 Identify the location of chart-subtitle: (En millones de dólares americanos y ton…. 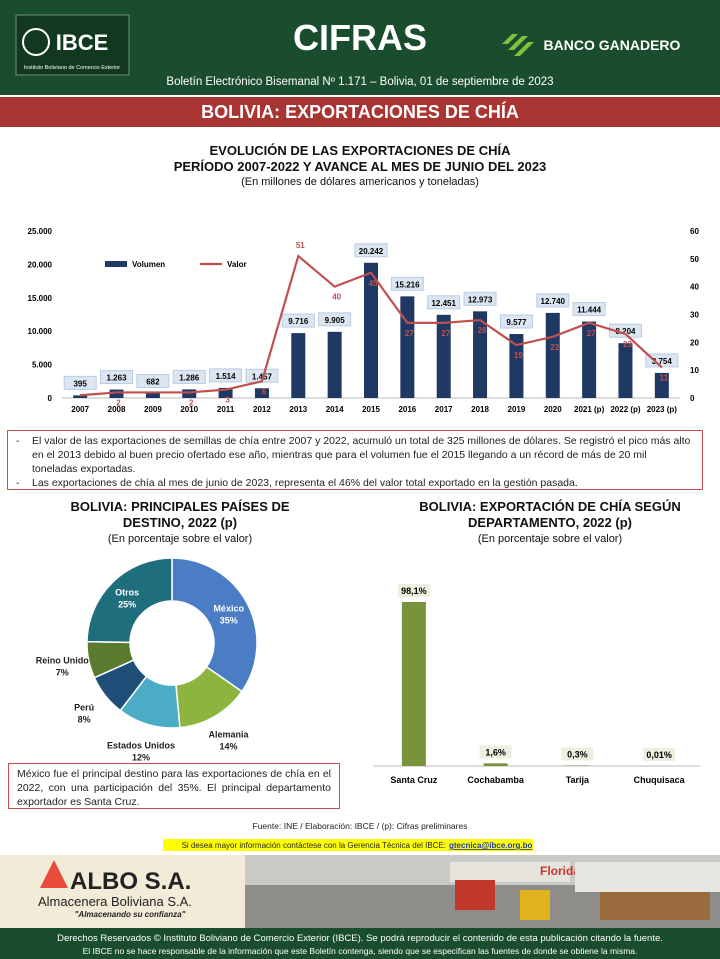
(360, 182).